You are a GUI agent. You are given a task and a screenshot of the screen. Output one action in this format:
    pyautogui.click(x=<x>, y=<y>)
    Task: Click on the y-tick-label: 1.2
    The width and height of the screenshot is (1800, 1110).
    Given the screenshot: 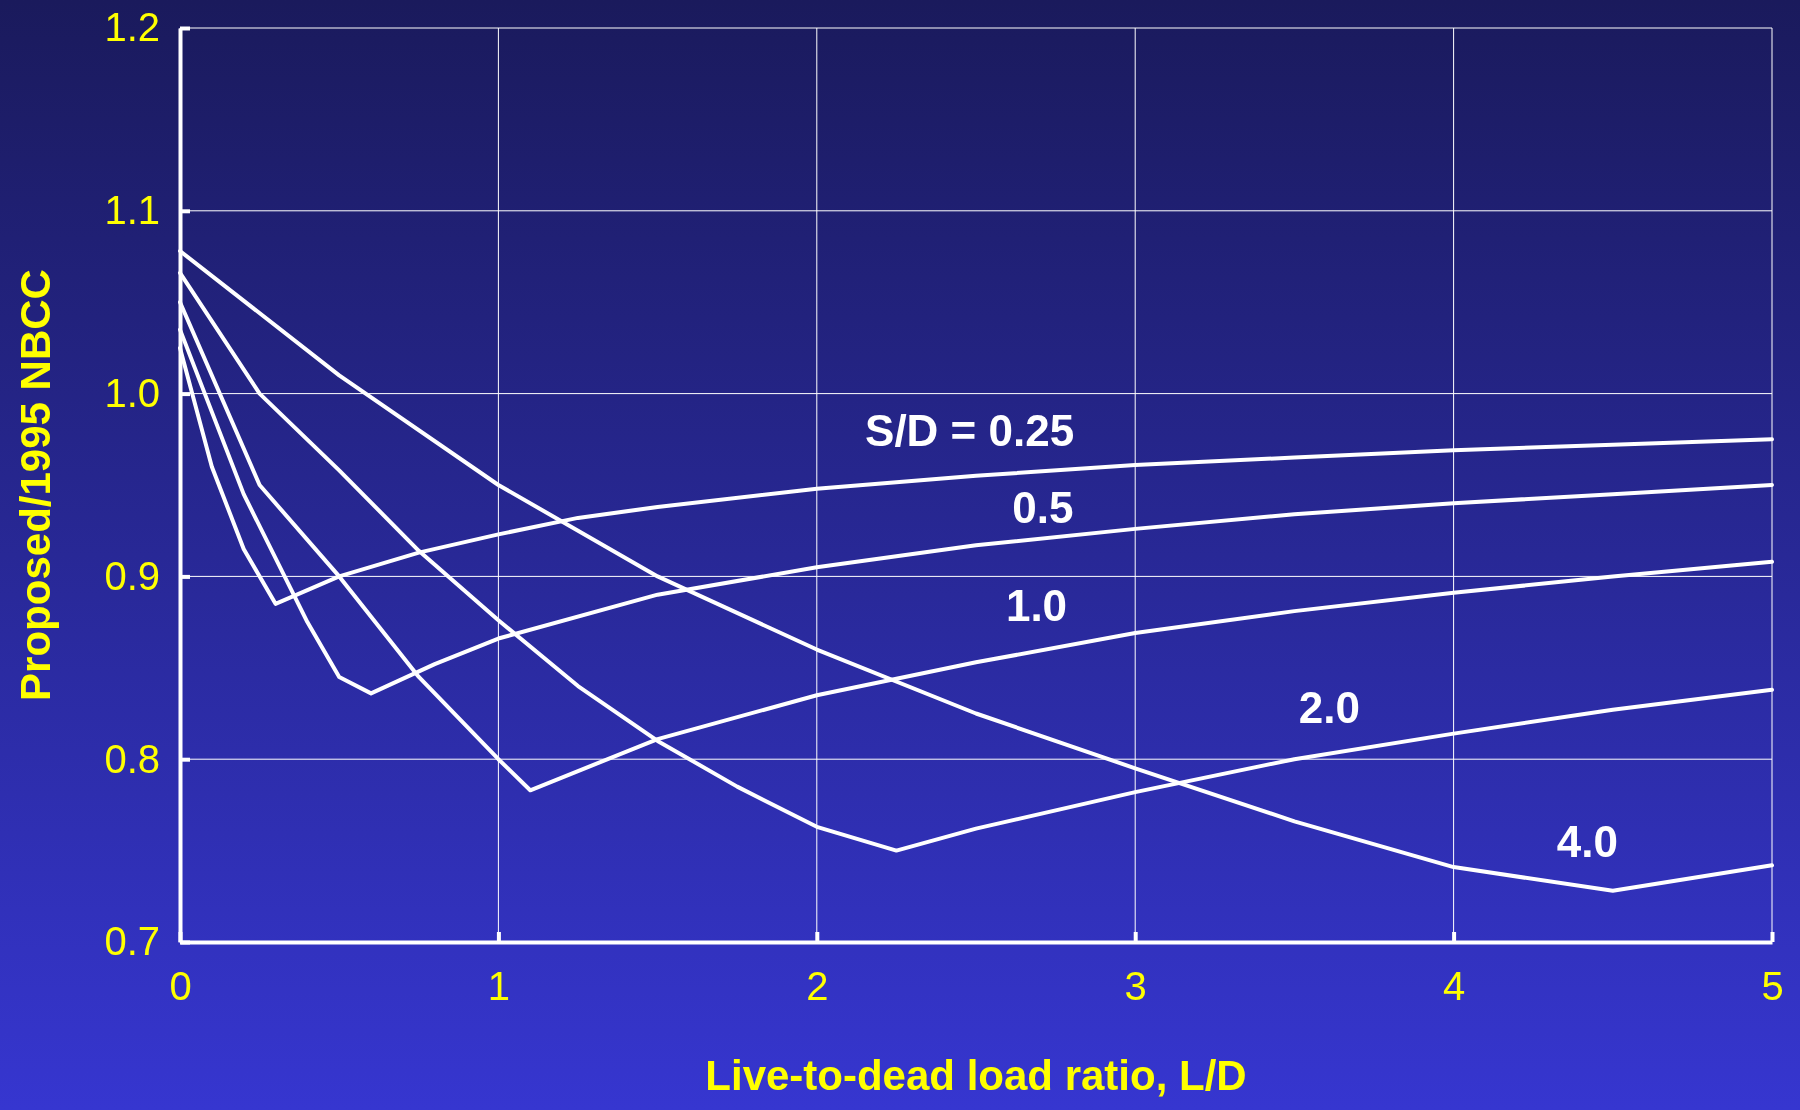 What is the action you would take?
    pyautogui.click(x=132, y=27)
    